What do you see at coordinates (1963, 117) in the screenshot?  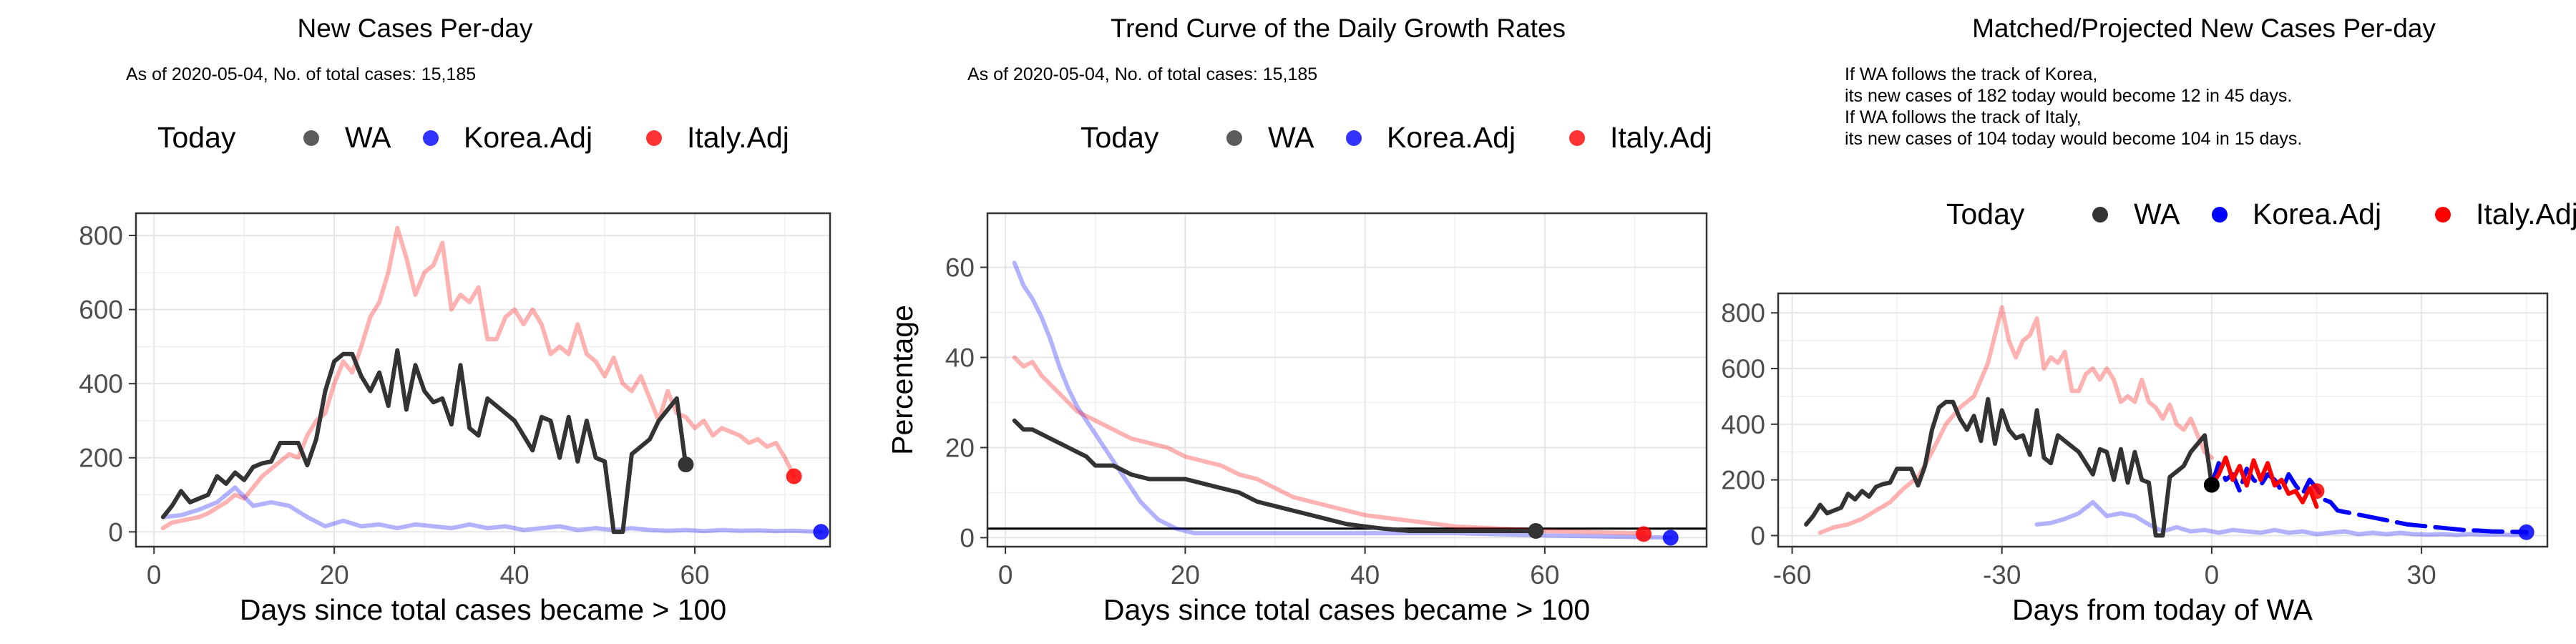 I see `chart-subtitle: If WA follows the track of Italy,` at bounding box center [1963, 117].